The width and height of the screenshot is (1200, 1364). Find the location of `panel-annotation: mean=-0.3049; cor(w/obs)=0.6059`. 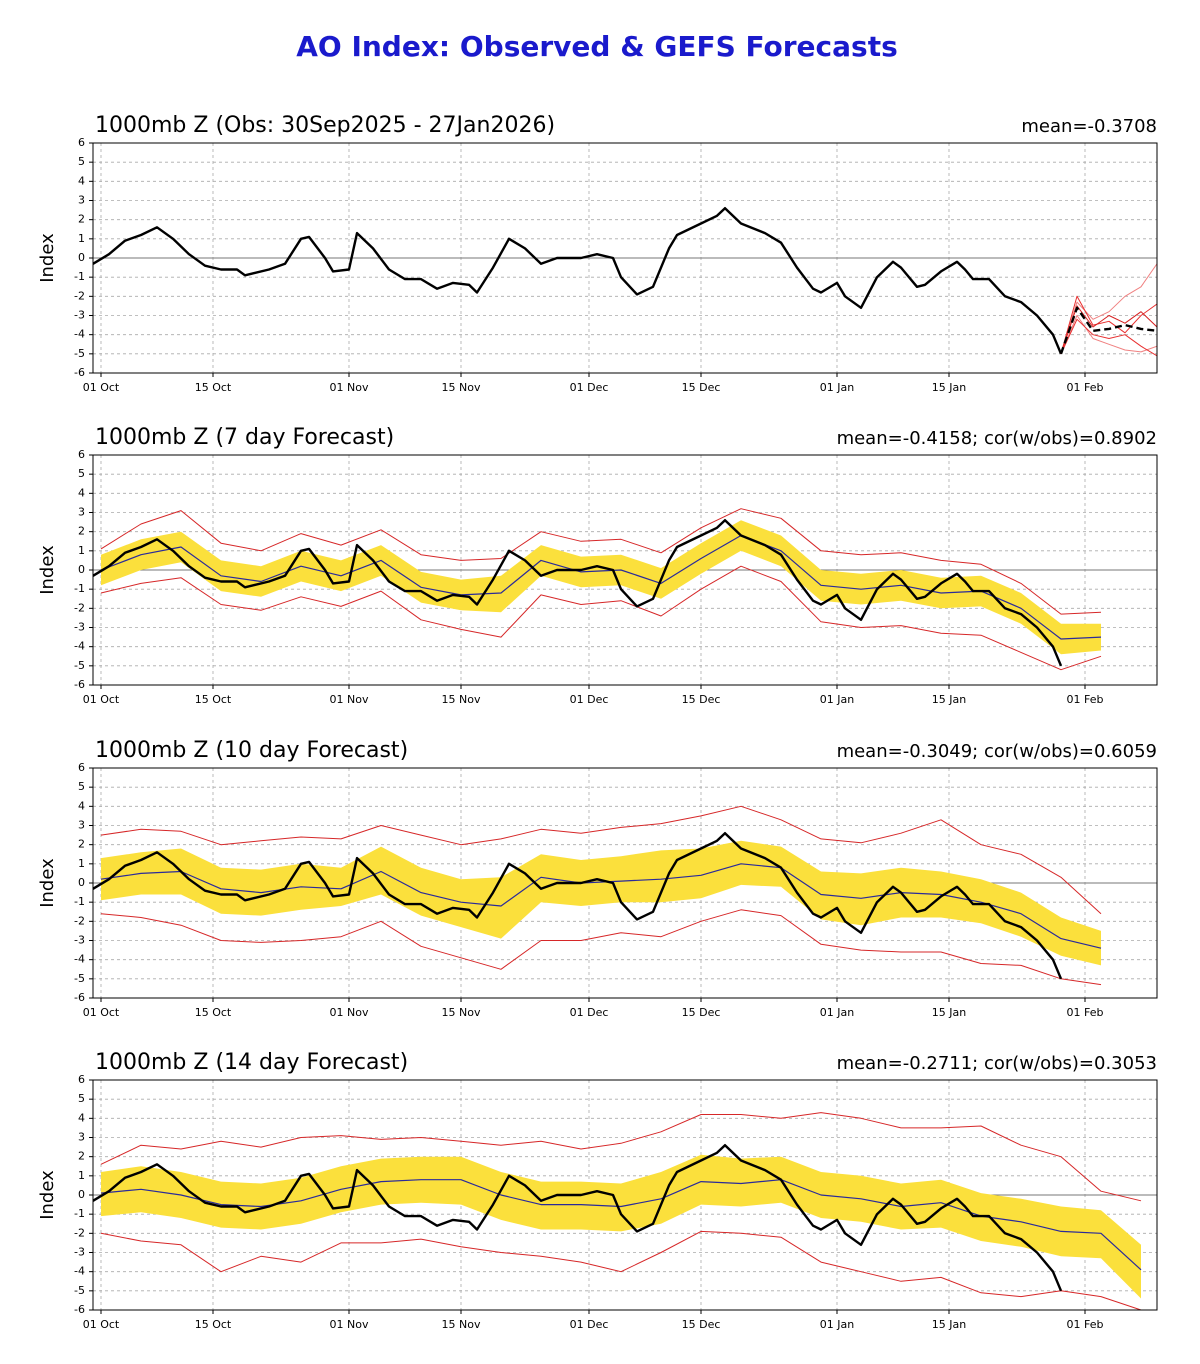

panel-annotation: mean=-0.3049; cor(w/obs)=0.6059 is located at coordinates (997, 751).